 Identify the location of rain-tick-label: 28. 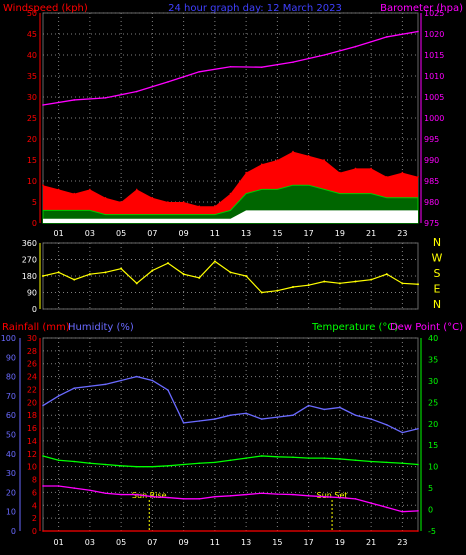
(32, 351).